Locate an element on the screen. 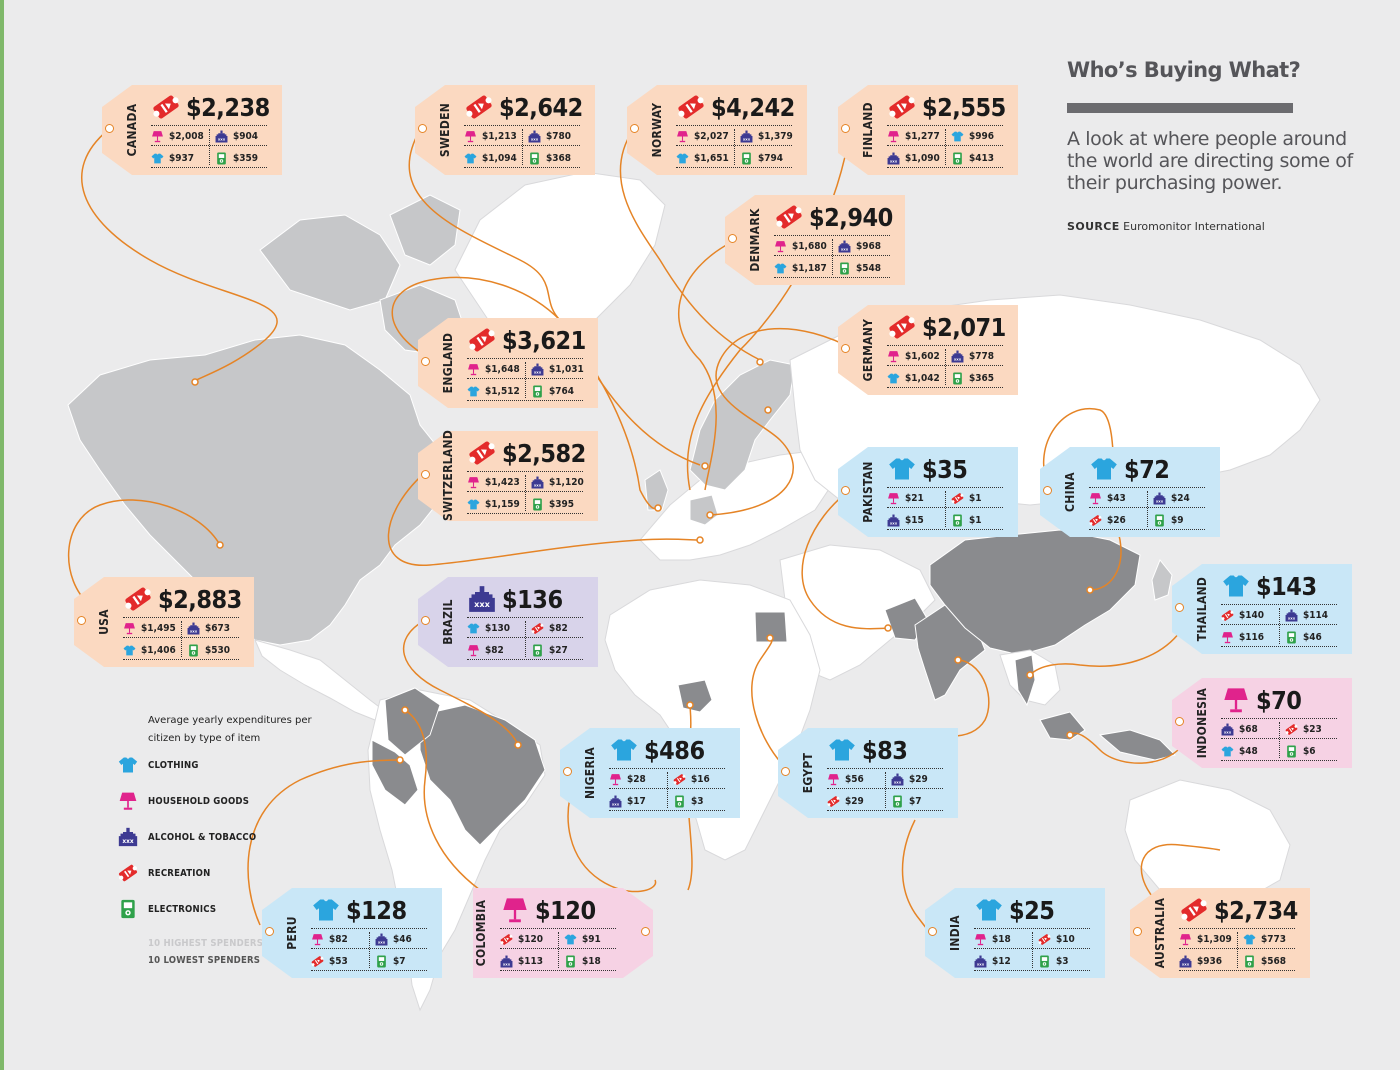 The height and width of the screenshot is (1070, 1400). tag-item-denmark-1: xxx $968 is located at coordinates (859, 246).